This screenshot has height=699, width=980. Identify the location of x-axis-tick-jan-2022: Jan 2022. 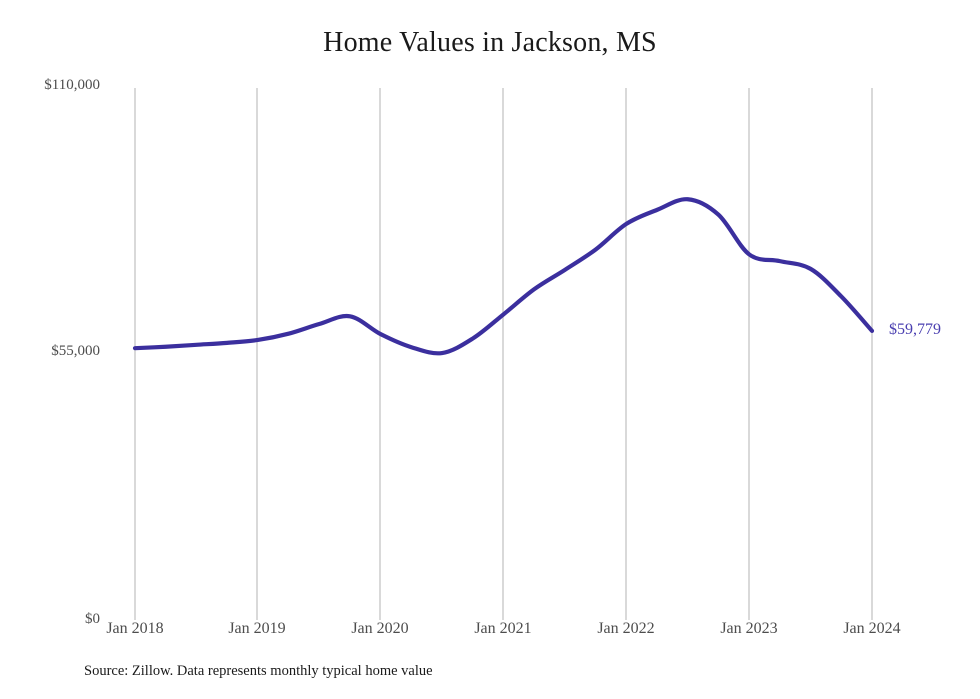
(626, 628).